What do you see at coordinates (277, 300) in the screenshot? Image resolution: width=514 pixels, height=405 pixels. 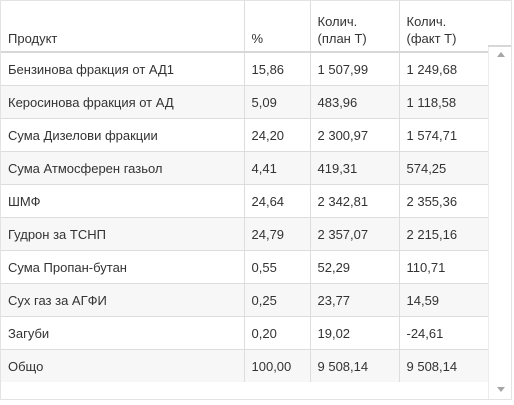 I see `cell-percent: 0,25` at bounding box center [277, 300].